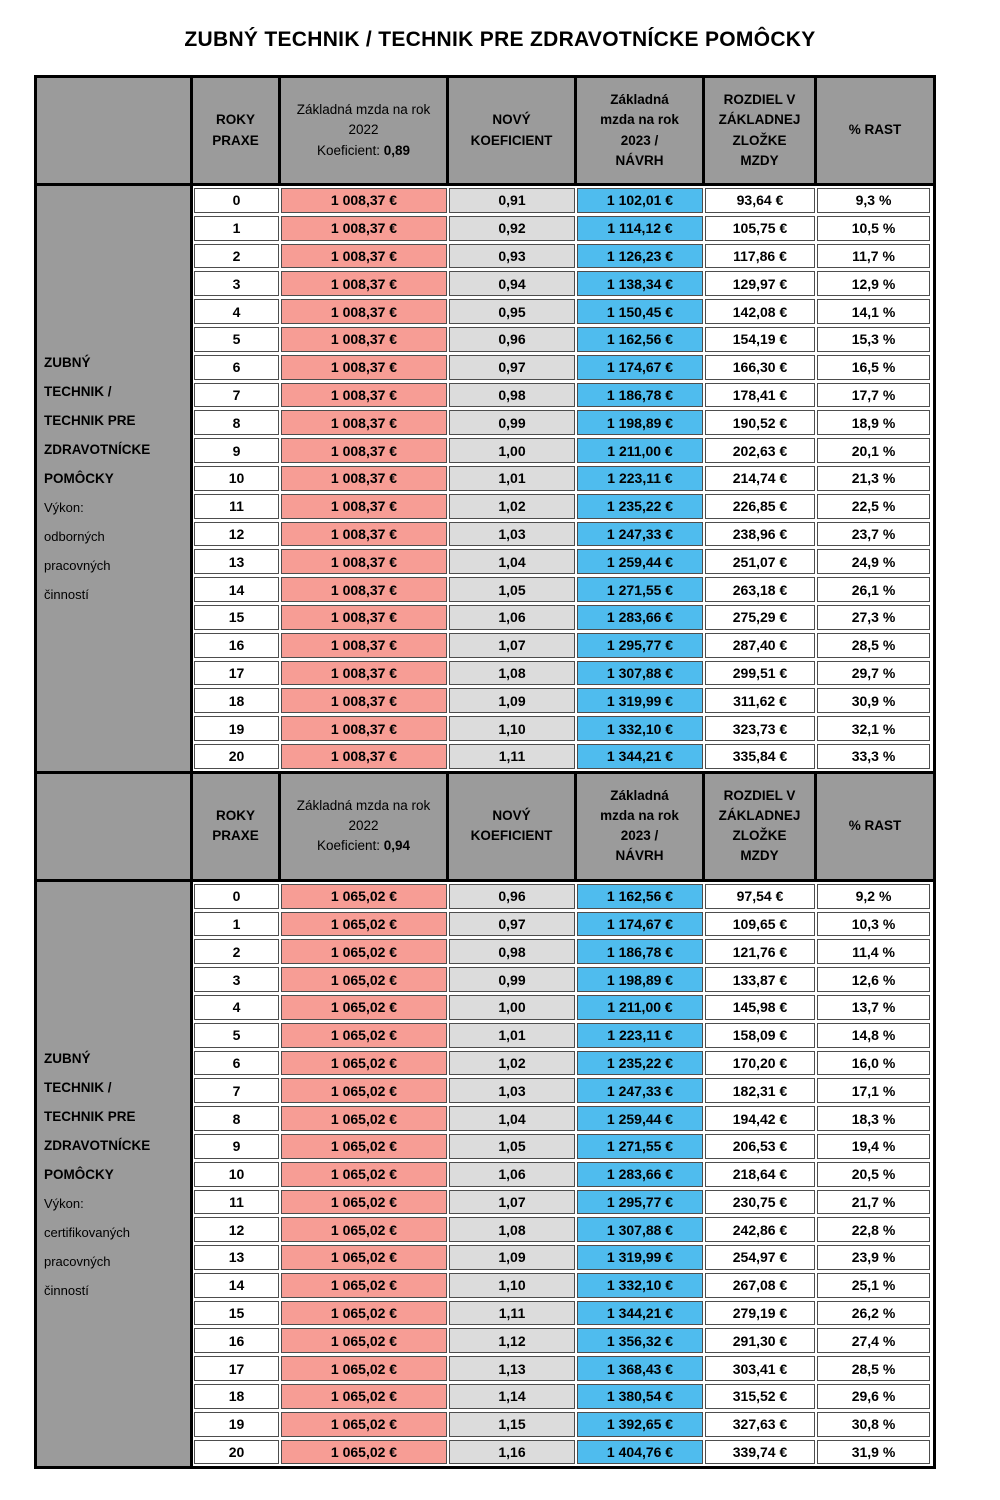  I want to click on cell-new-coefficient: 1,02, so click(512, 1063).